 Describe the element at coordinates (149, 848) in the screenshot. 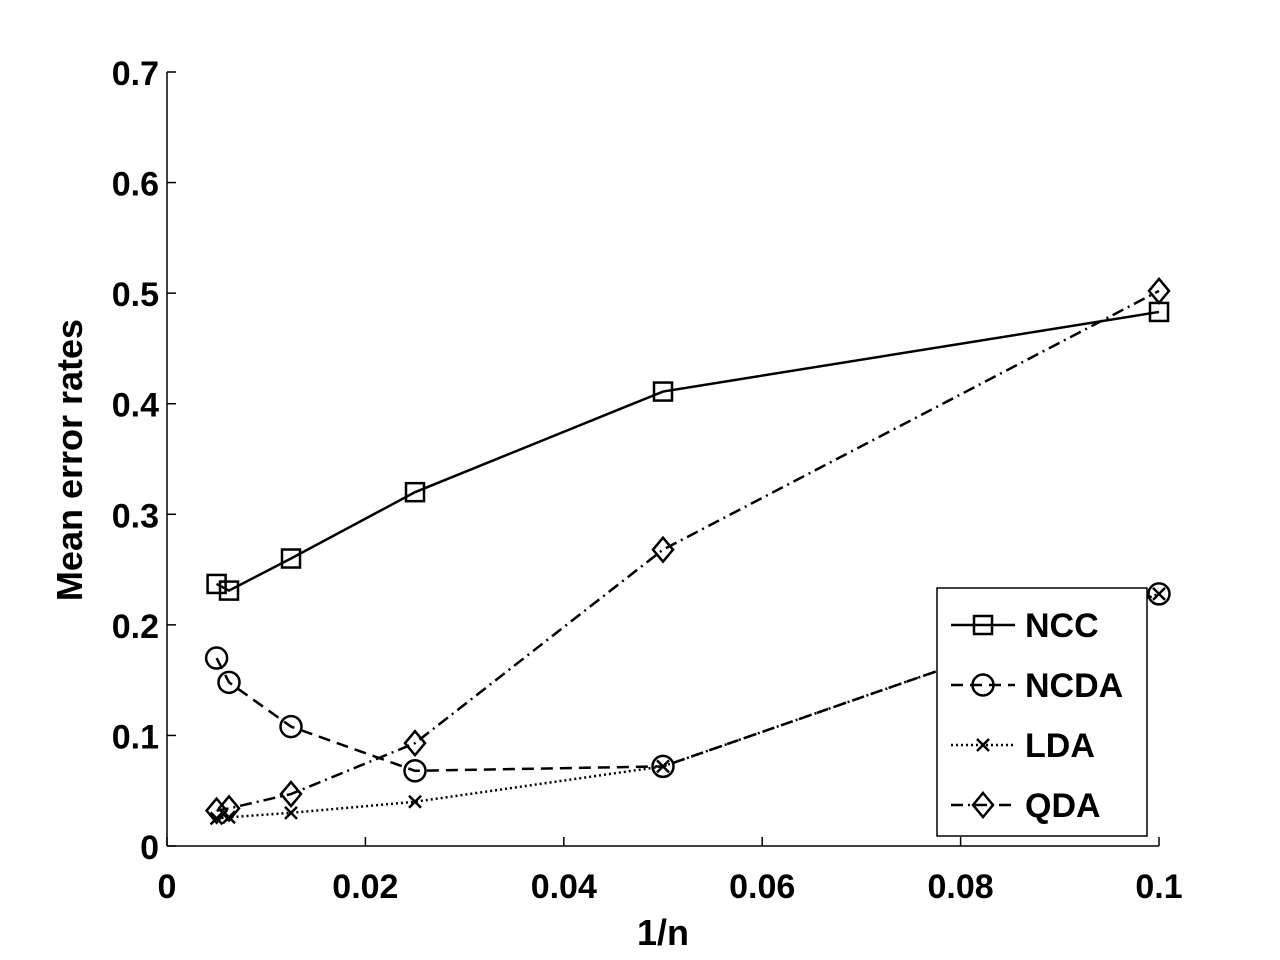

I see `y-tick-label: 0` at that location.